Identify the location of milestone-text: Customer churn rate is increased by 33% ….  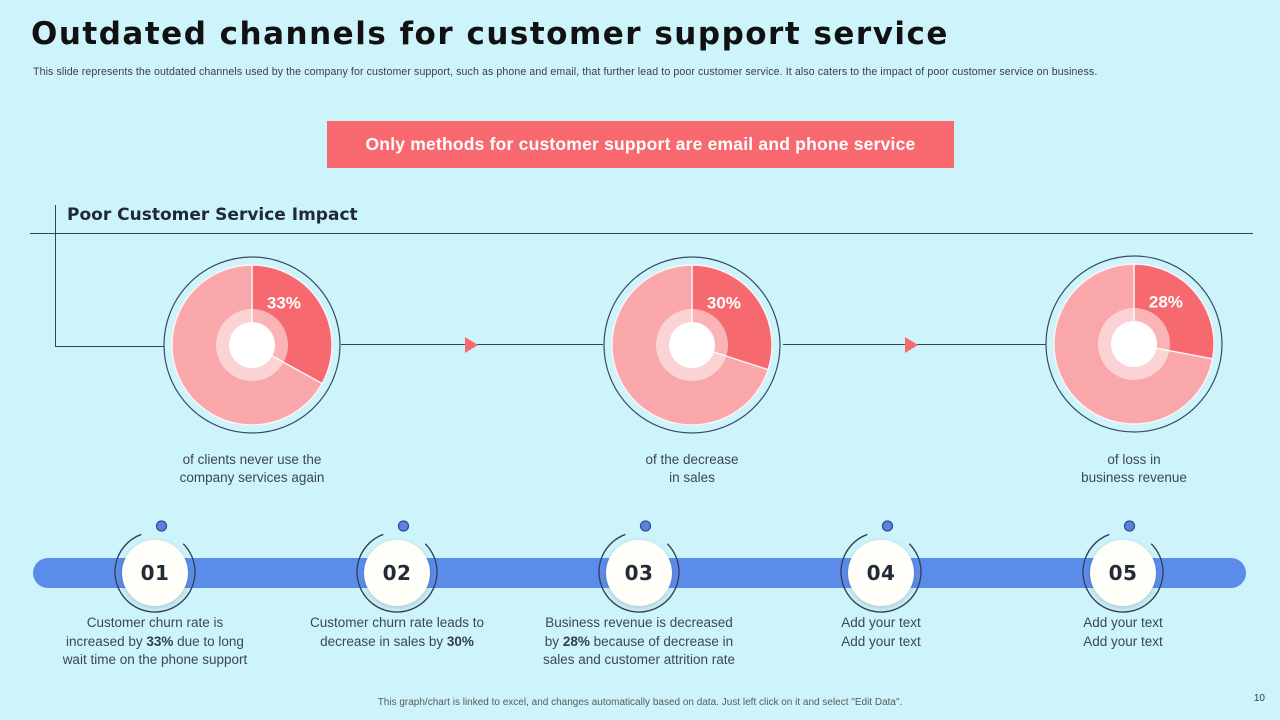
(155, 641).